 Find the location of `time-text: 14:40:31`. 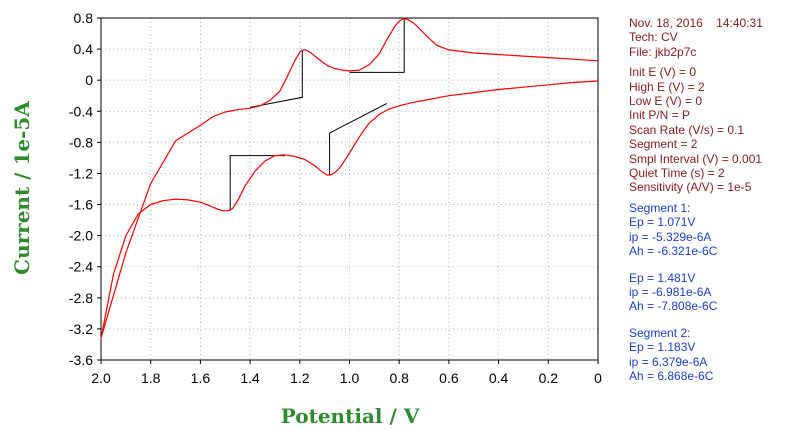

time-text: 14:40:31 is located at coordinates (739, 23).